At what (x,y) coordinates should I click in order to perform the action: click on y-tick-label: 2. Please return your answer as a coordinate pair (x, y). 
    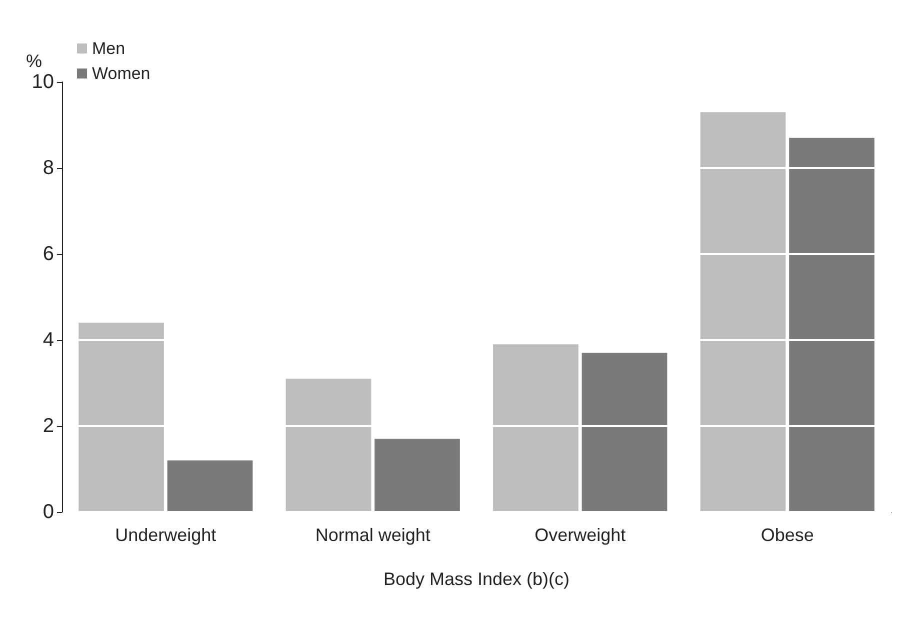
    Looking at the image, I should click on (48, 426).